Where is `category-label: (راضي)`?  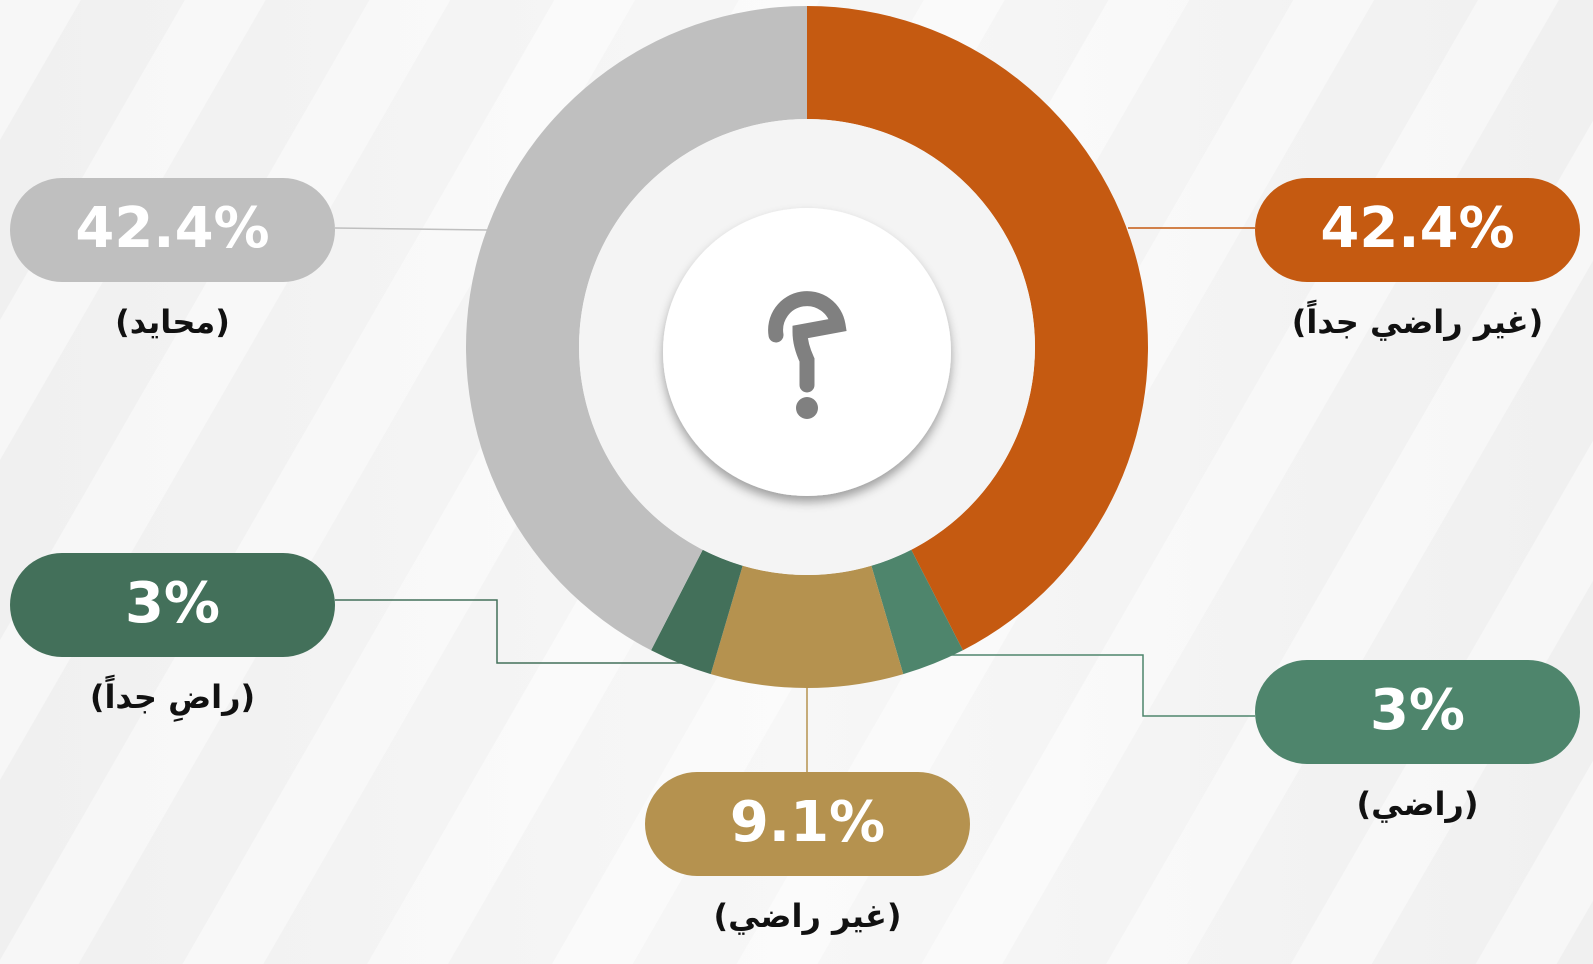
category-label: (راضي) is located at coordinates (1418, 804).